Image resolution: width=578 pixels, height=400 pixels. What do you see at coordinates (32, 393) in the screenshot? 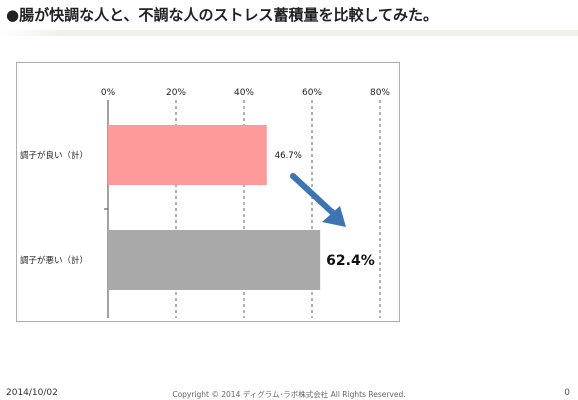
I see `footer-date: 2014/10/02` at bounding box center [32, 393].